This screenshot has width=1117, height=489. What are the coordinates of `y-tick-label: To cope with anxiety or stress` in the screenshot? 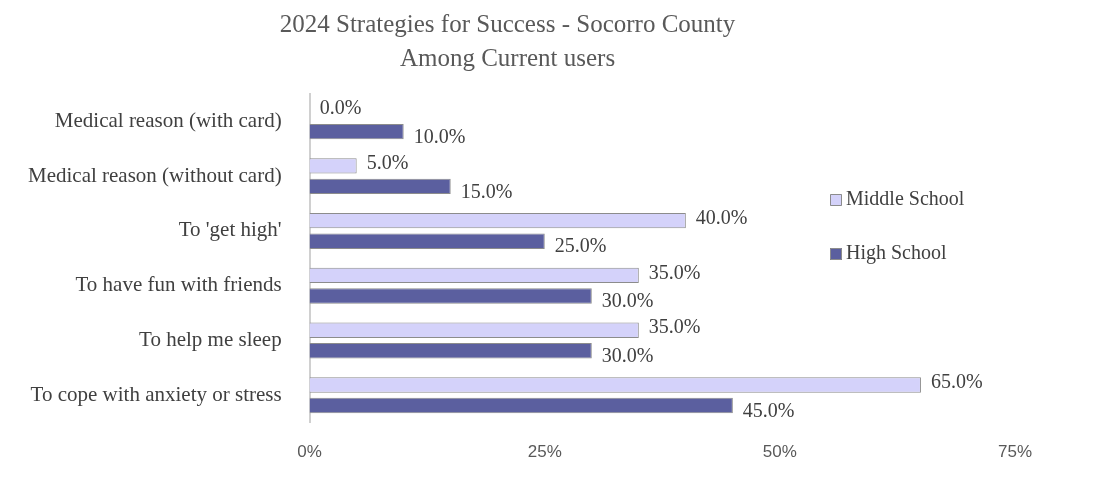 It's located at (156, 393).